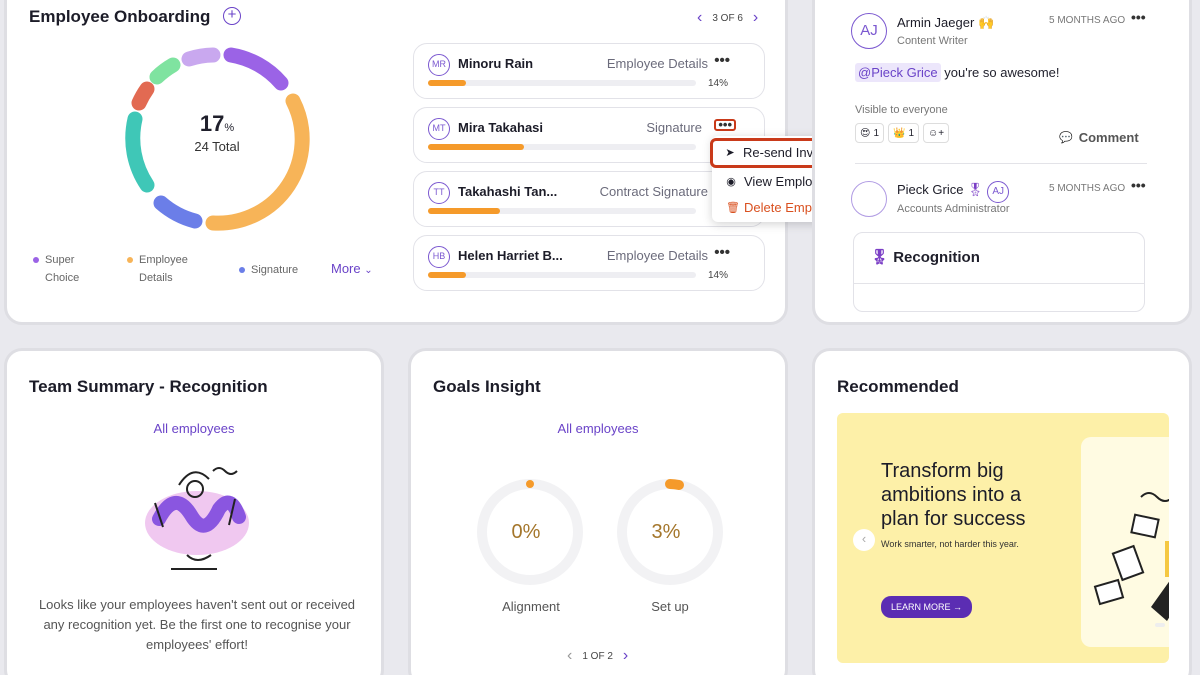  What do you see at coordinates (953, 192) in the screenshot?
I see `post-author: Pieck Grice 🎖 AJ` at bounding box center [953, 192].